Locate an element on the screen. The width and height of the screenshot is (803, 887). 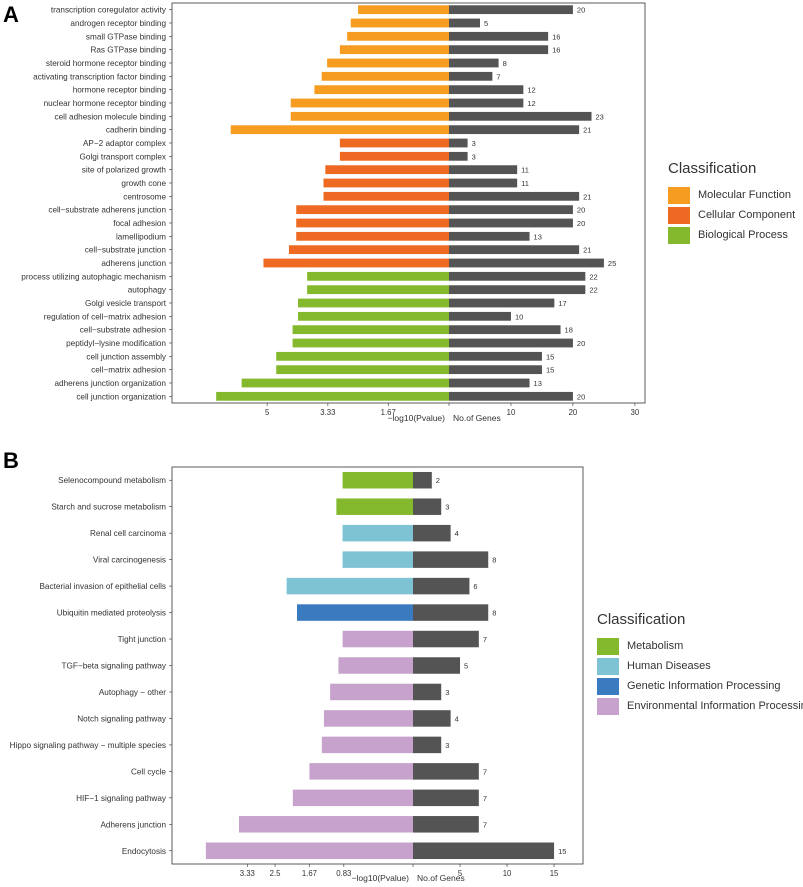
gene-count-label: 21 is located at coordinates (587, 250).